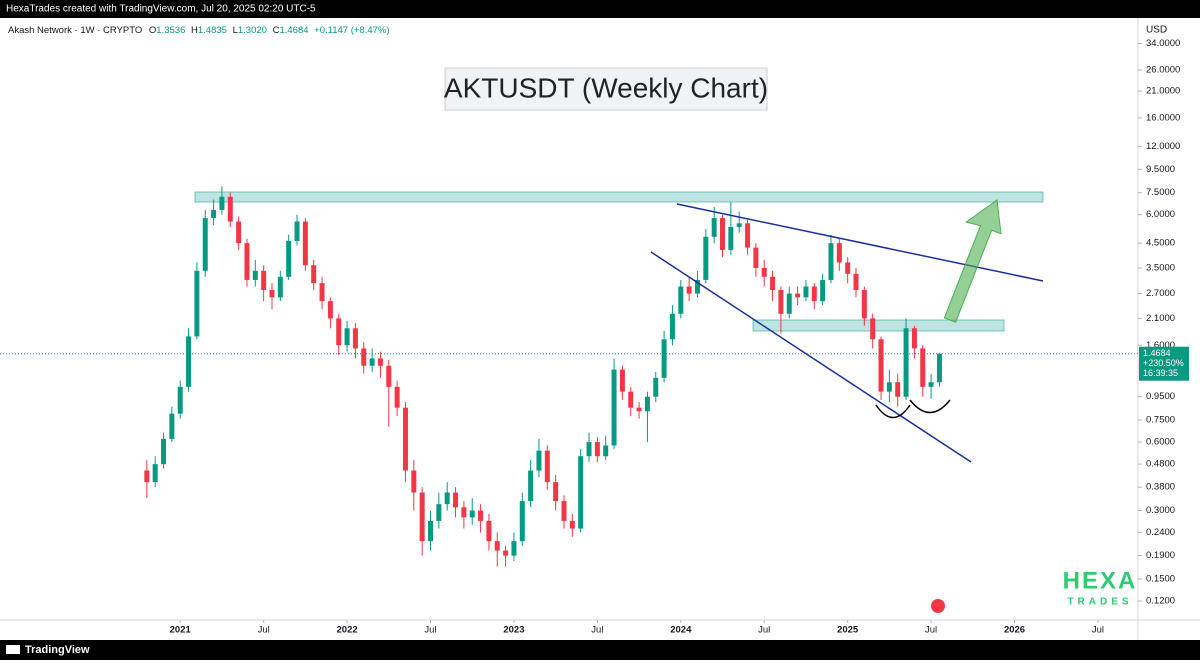  Describe the element at coordinates (1160, 510) in the screenshot. I see `y-tick-label: 0.3000` at that location.